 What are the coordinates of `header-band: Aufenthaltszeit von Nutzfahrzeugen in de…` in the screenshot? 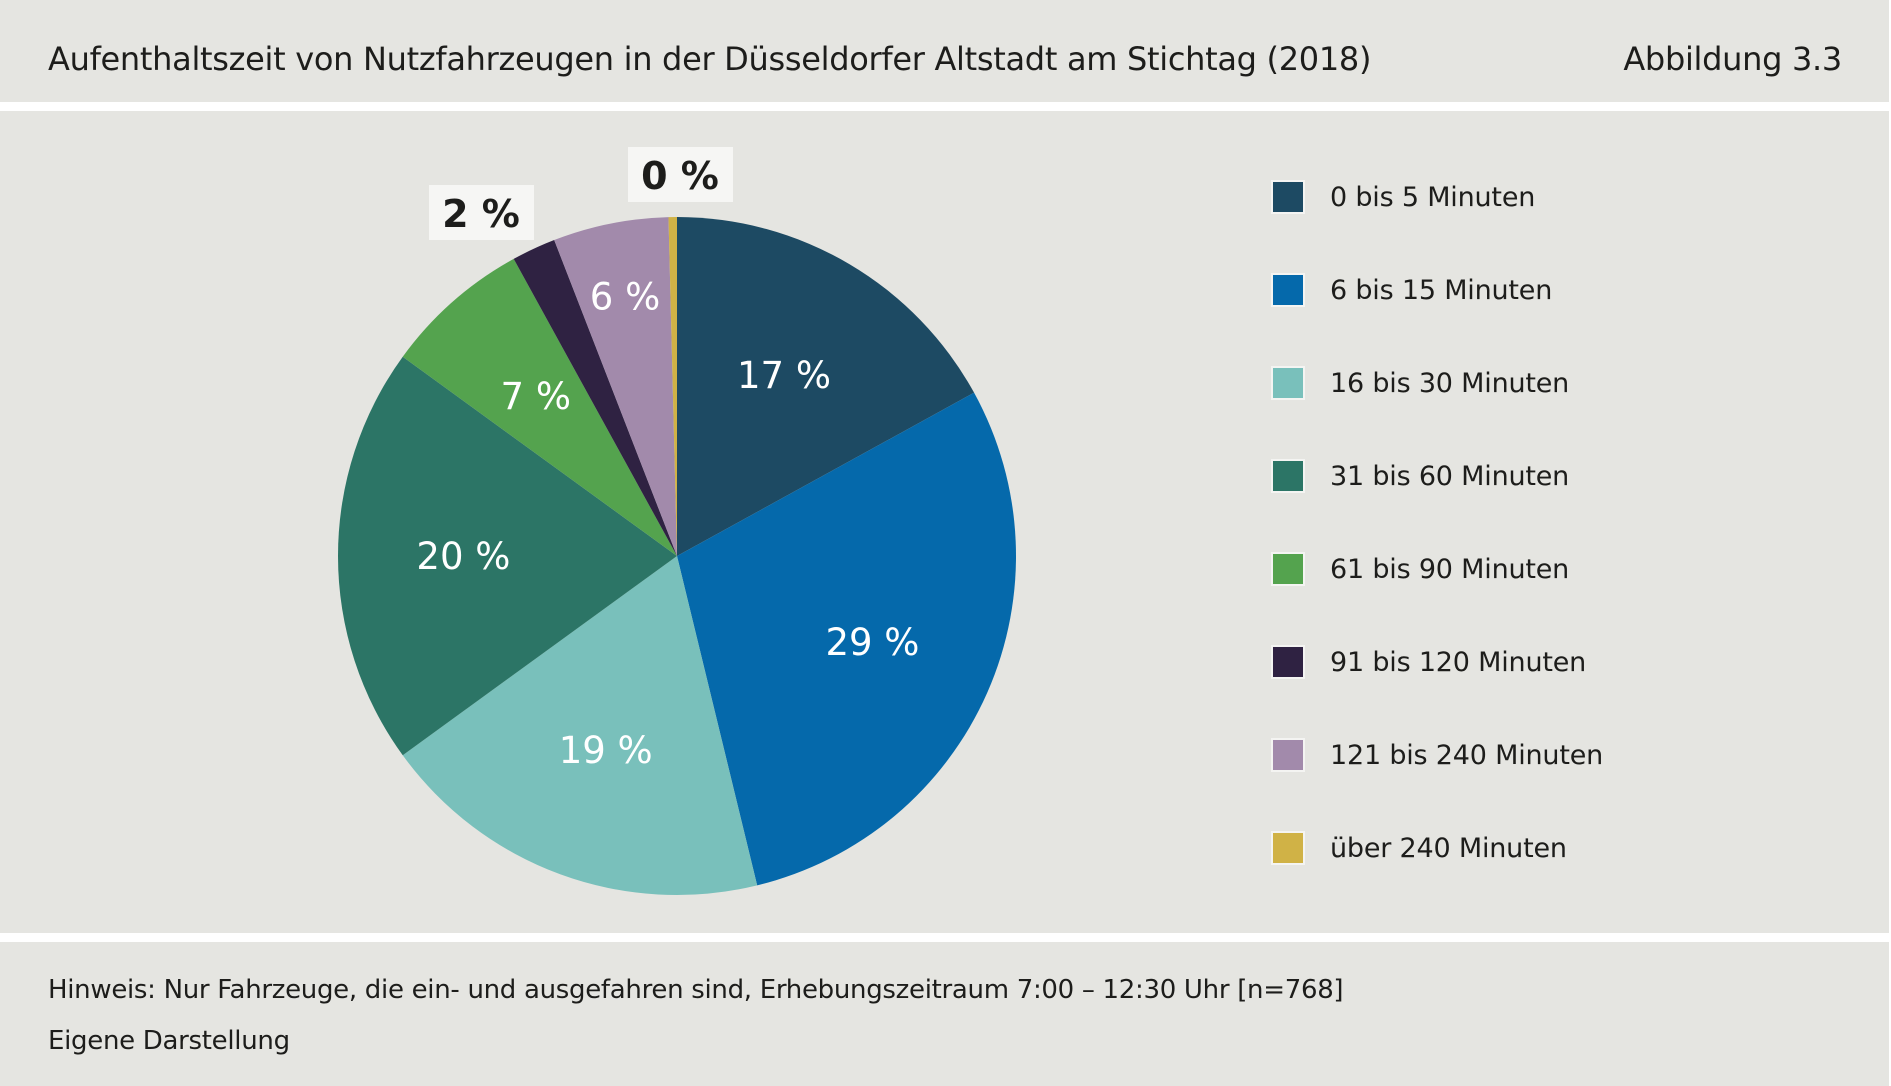 It's located at (944, 51).